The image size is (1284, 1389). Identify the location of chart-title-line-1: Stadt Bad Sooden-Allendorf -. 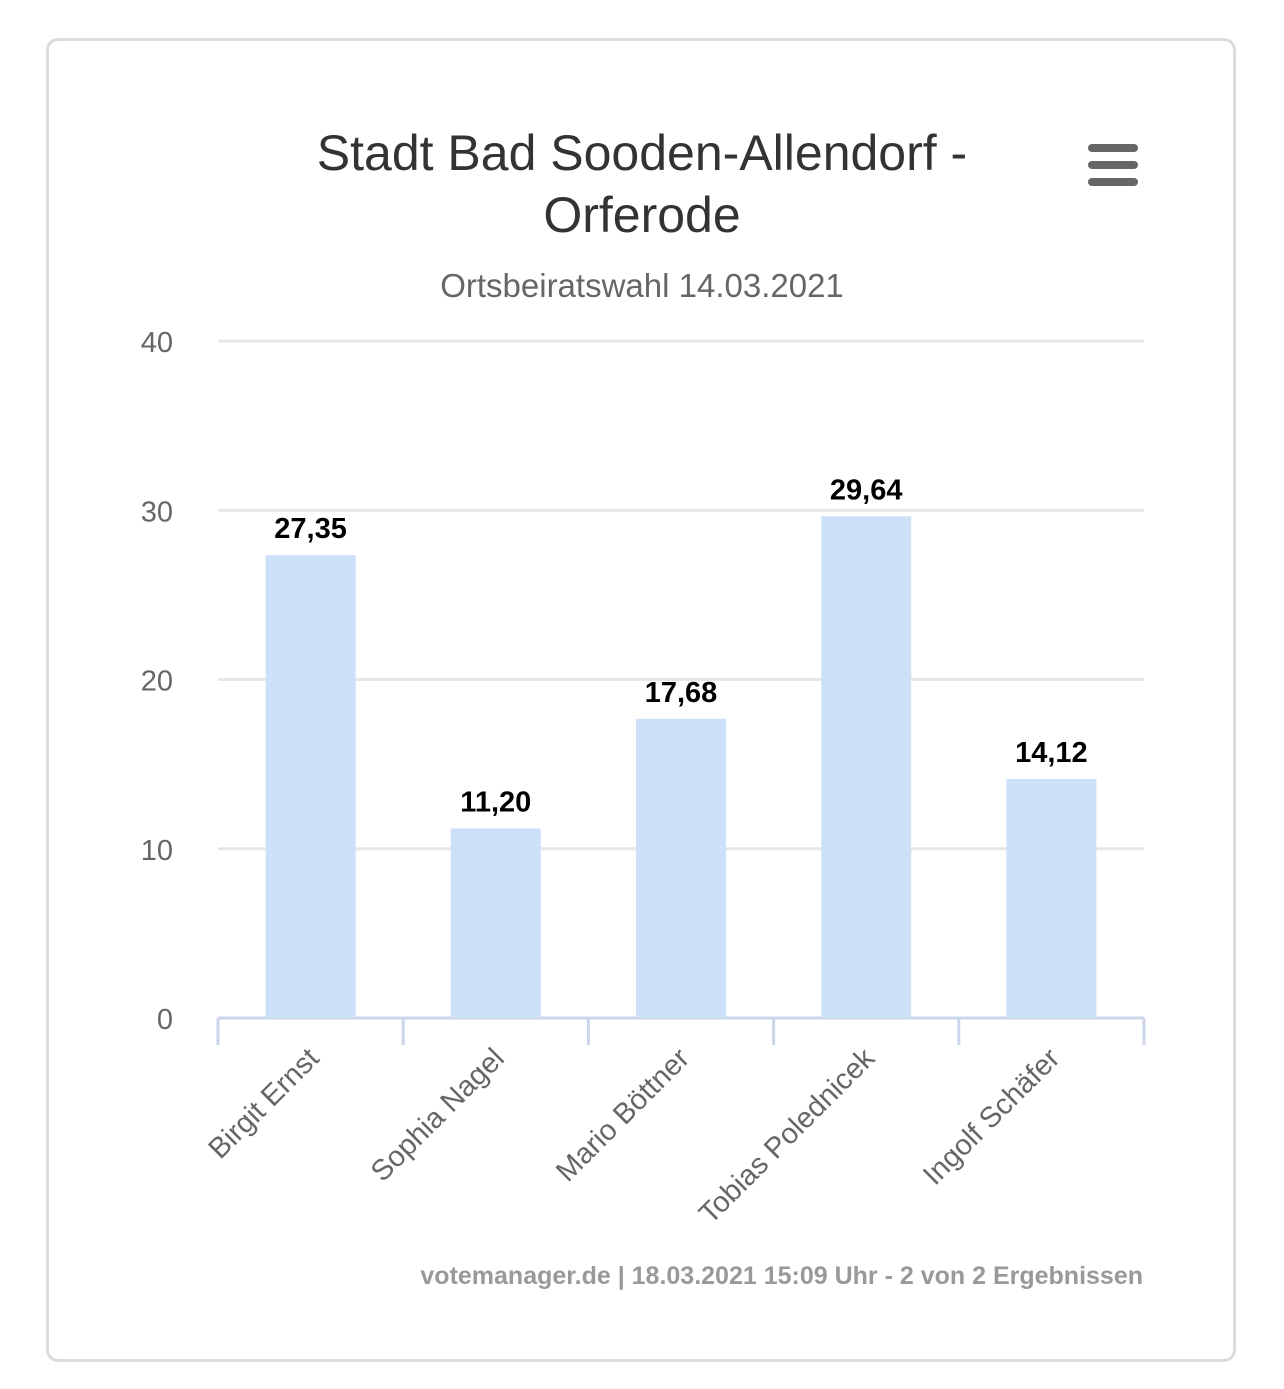
(642, 153).